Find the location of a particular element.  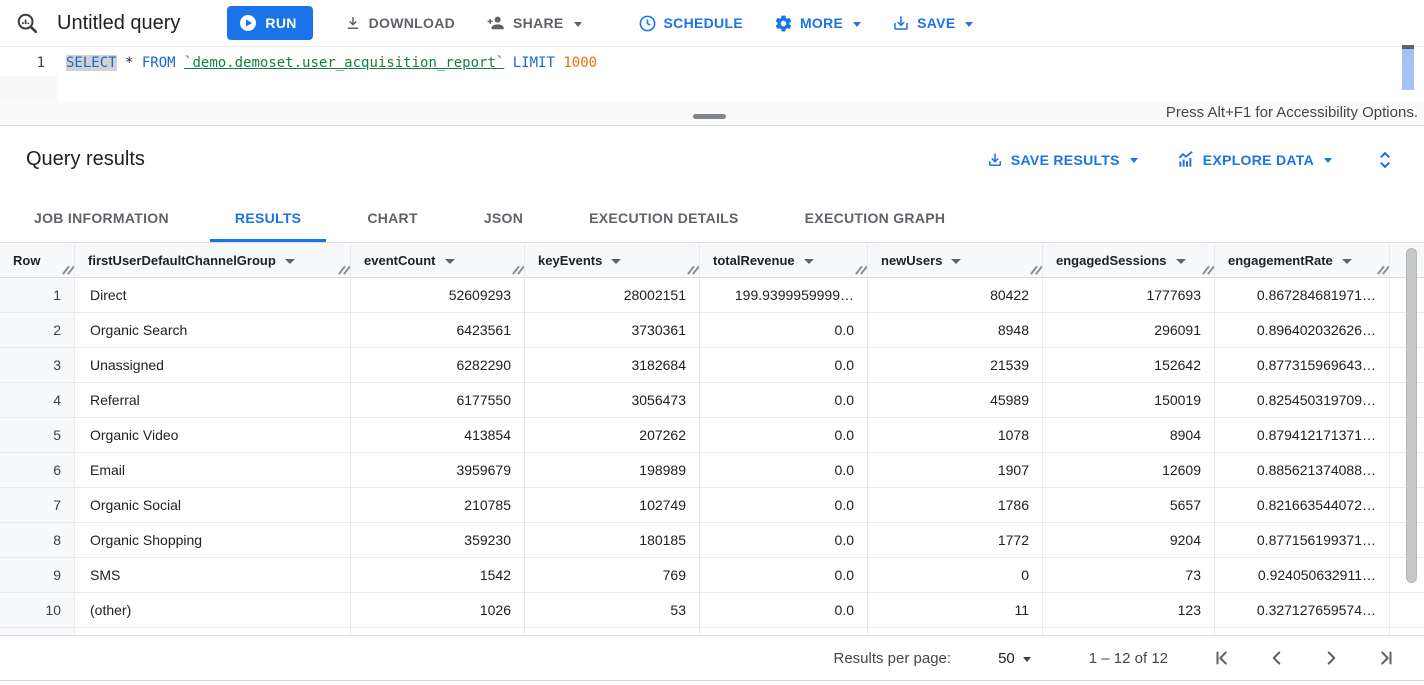

line-number: 1 is located at coordinates (40, 63).